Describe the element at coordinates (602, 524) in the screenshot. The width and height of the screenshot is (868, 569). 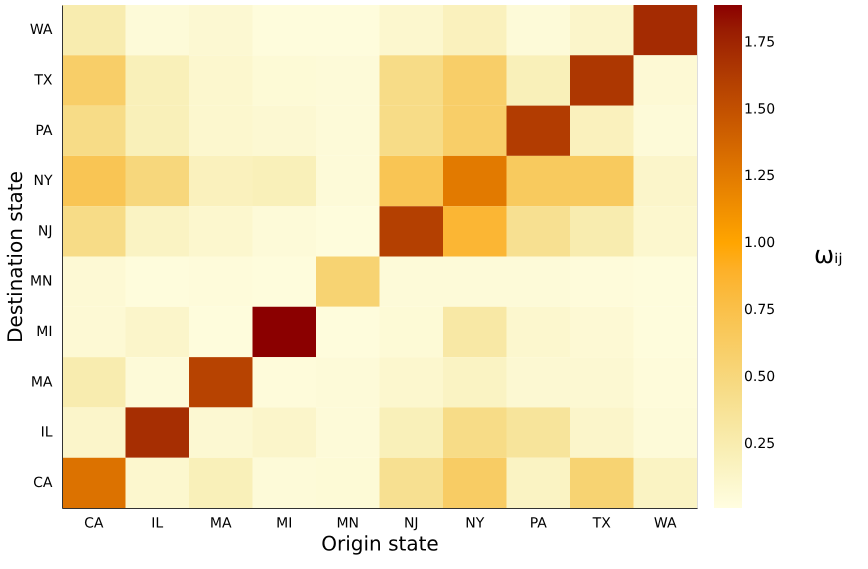
I see `x-tick-label: TX` at that location.